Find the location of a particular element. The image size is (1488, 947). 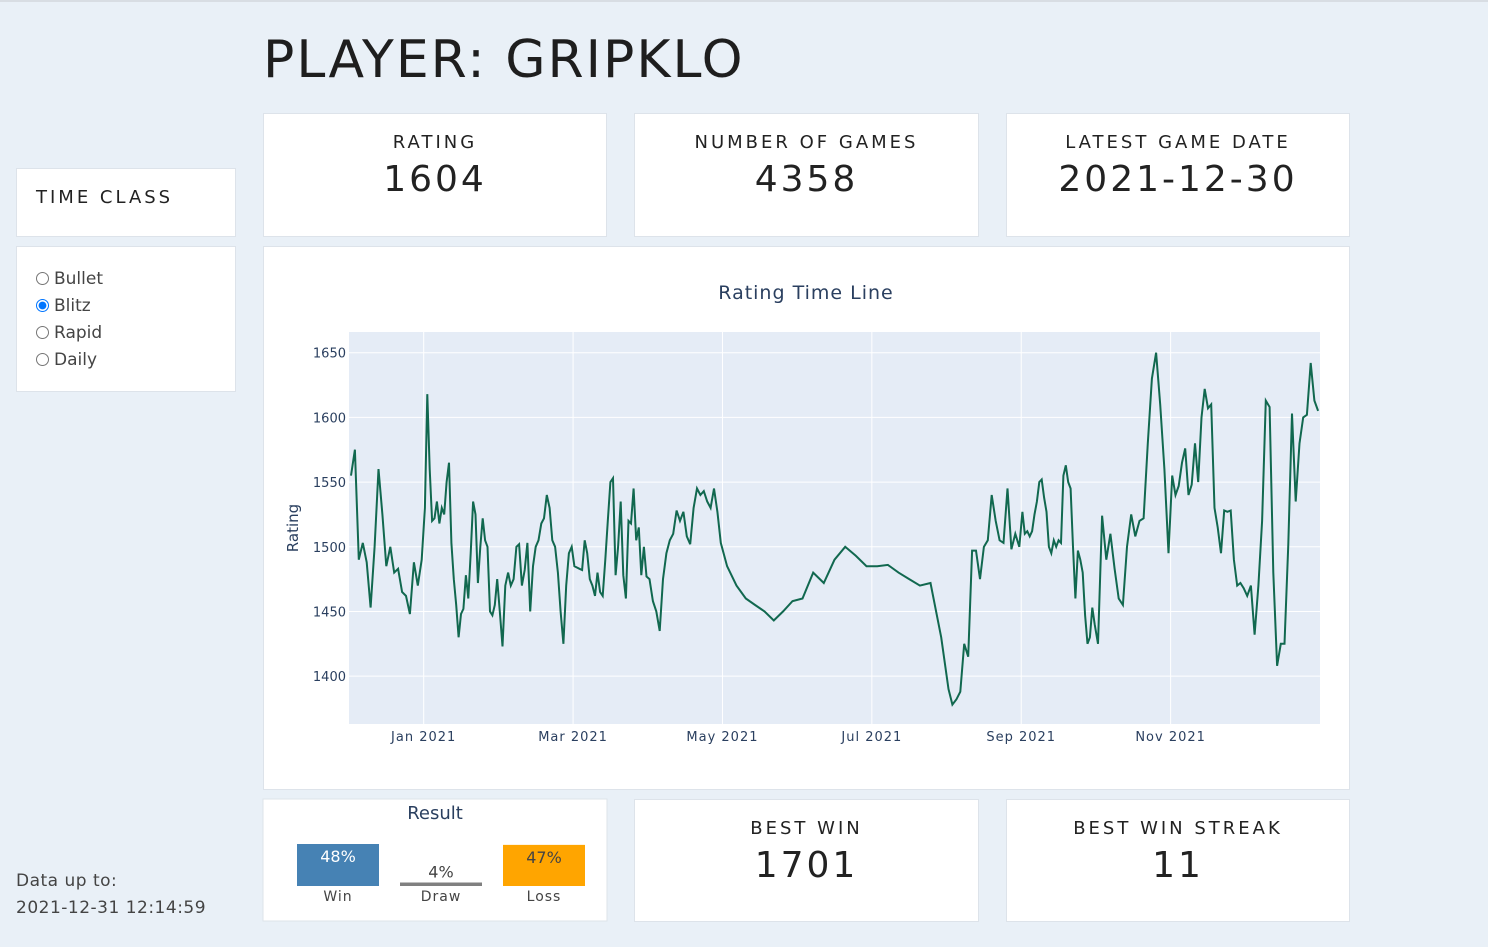

y-axis-title: Rating is located at coordinates (293, 528).